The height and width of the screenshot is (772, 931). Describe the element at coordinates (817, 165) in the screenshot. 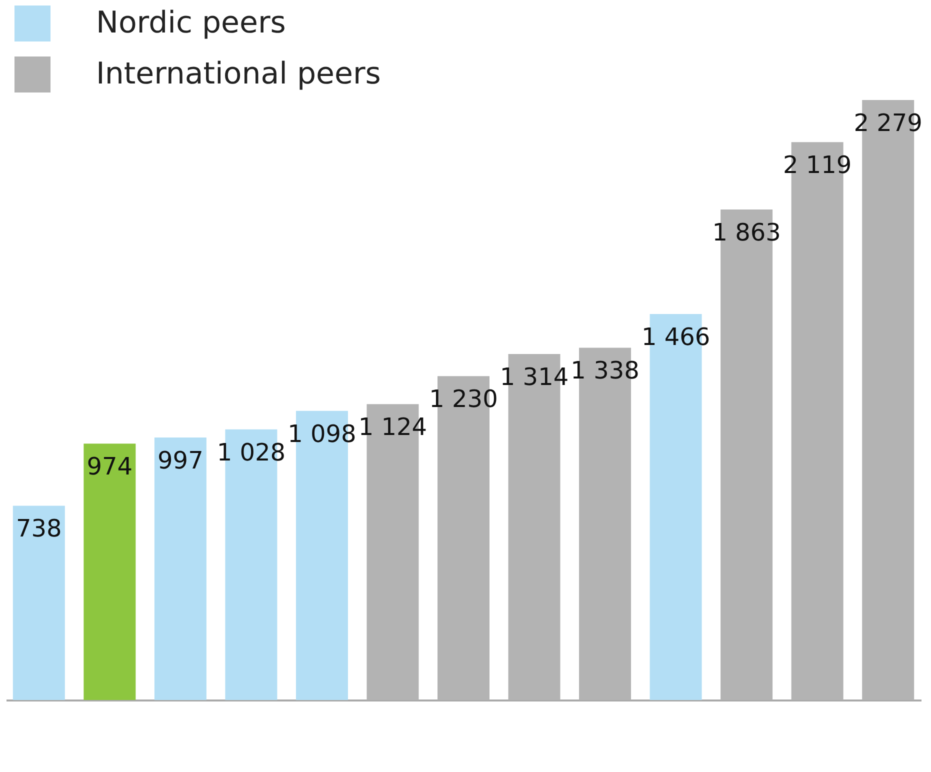

I see `data-label: 2 119` at that location.